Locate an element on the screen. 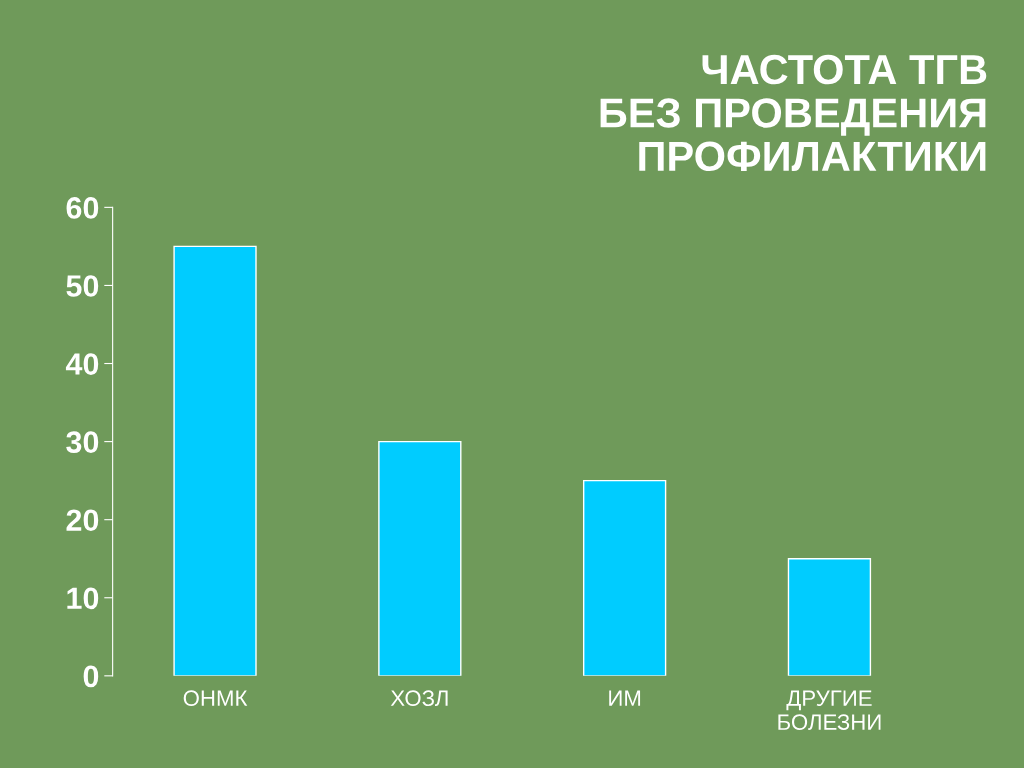  x-tick-label: ОНМК is located at coordinates (215, 698).